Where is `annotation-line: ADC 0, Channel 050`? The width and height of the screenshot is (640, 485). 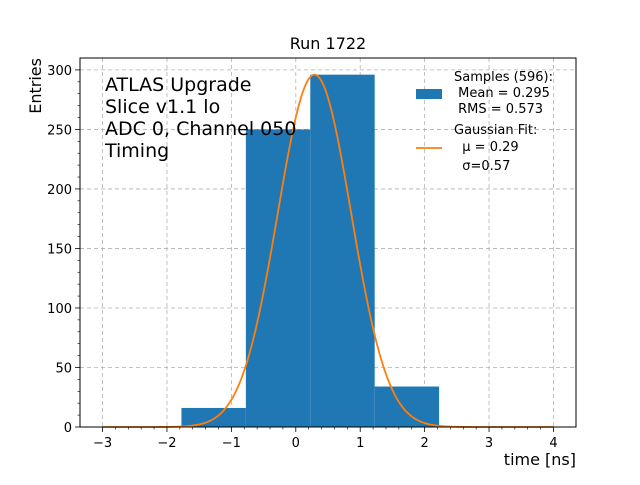 annotation-line: ADC 0, Channel 050 is located at coordinates (200, 129).